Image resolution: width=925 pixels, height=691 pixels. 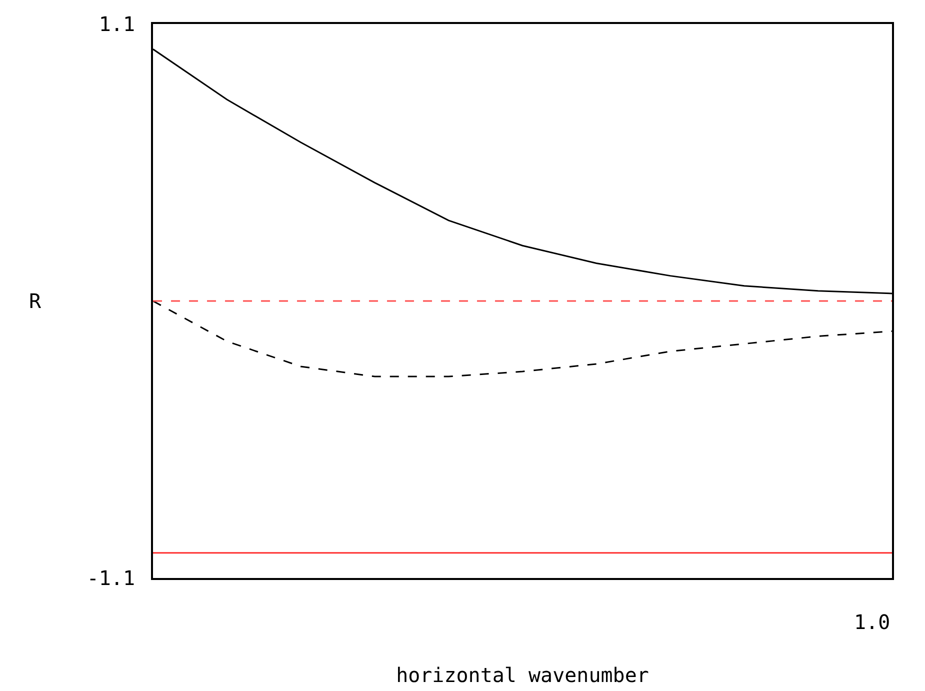 I want to click on text: 1.0, so click(x=872, y=622).